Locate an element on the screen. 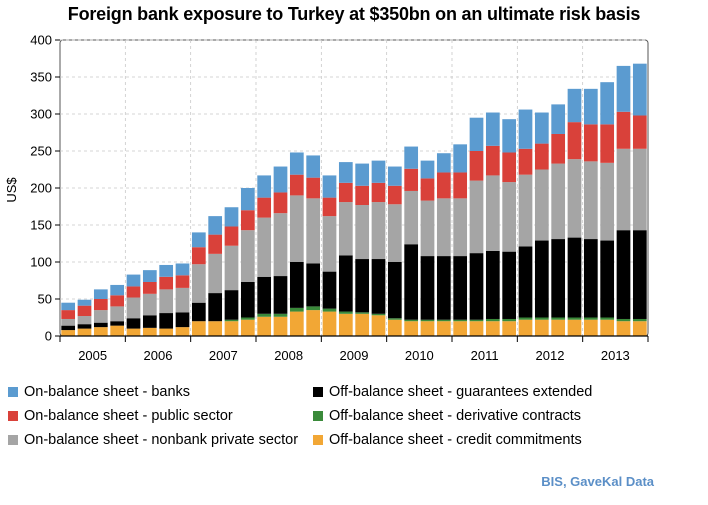 Image resolution: width=708 pixels, height=505 pixels. legend-label: Off-balance sheet - derivative contracts is located at coordinates (455, 416).